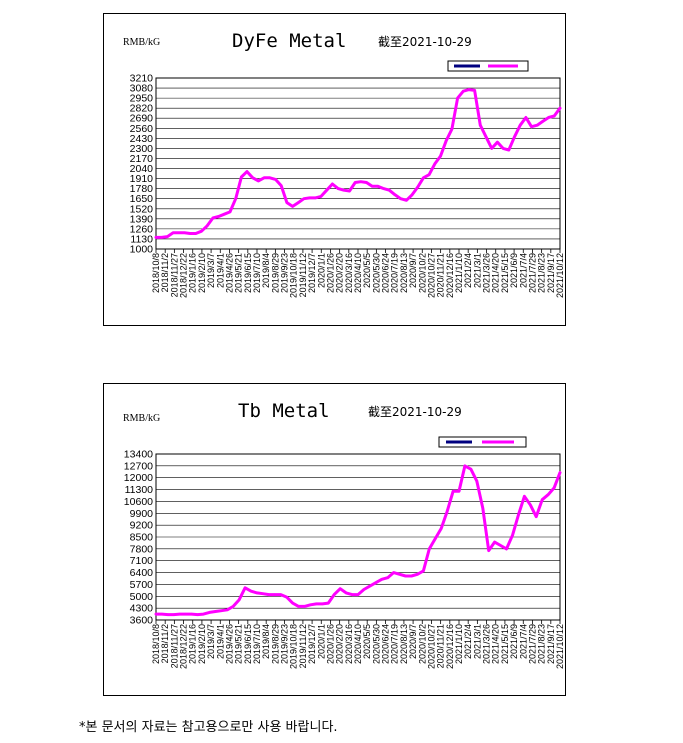  Describe the element at coordinates (142, 621) in the screenshot. I see `tb-y-tick-label: 3600` at that location.